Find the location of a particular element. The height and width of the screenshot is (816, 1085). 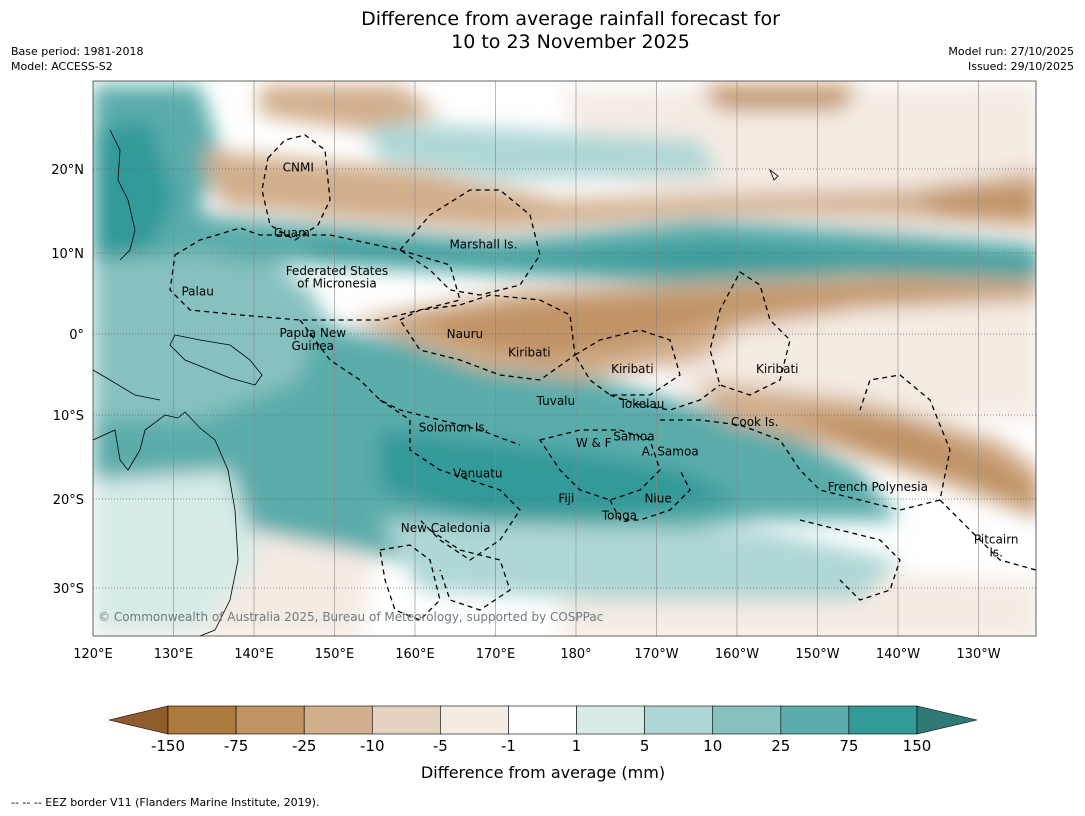

title-line-2: 10 to 23 November 2025 is located at coordinates (570, 42).